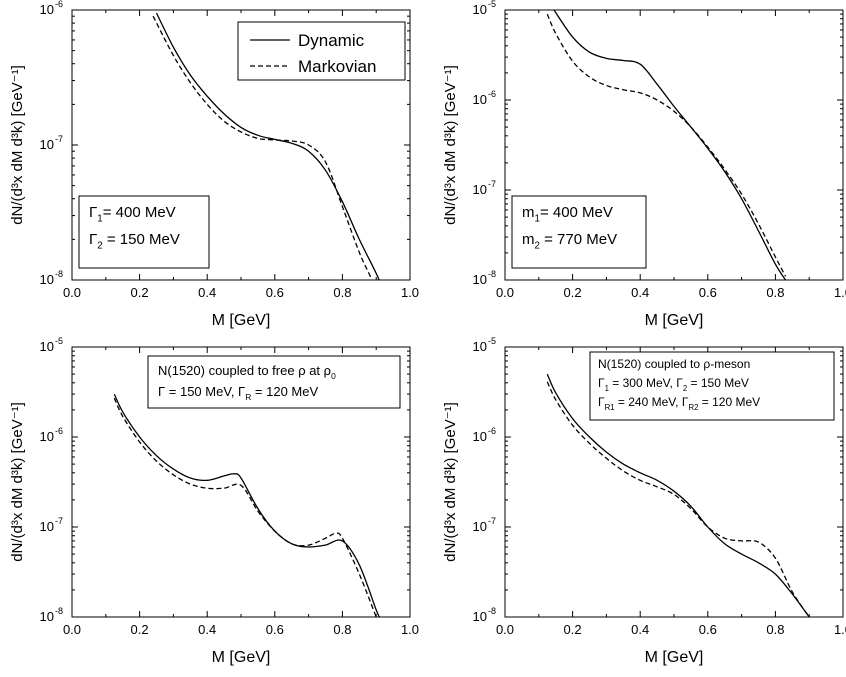 The height and width of the screenshot is (677, 846). Describe the element at coordinates (652, 402) in the screenshot. I see `annotation-text: = 240 MeV, Γ` at that location.